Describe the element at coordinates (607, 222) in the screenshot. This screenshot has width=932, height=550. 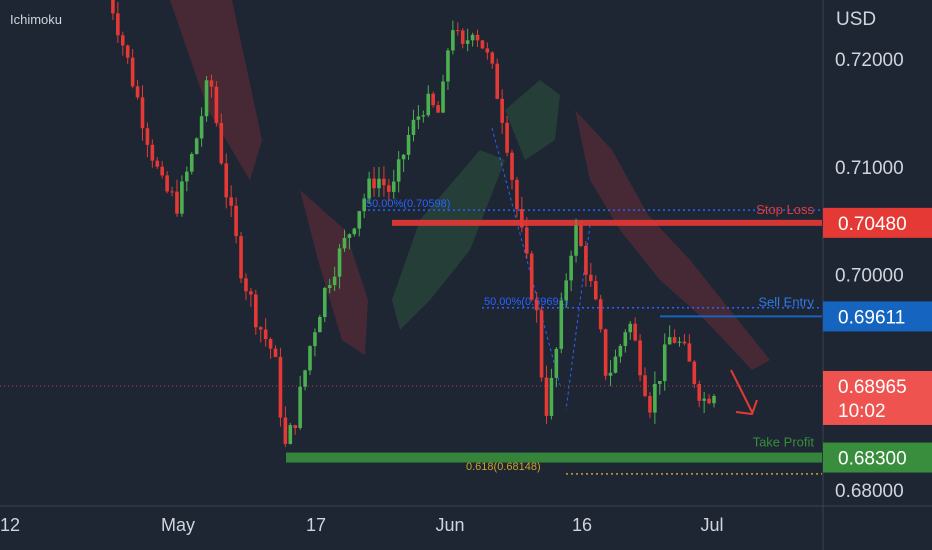
I see `stop-loss-line` at that location.